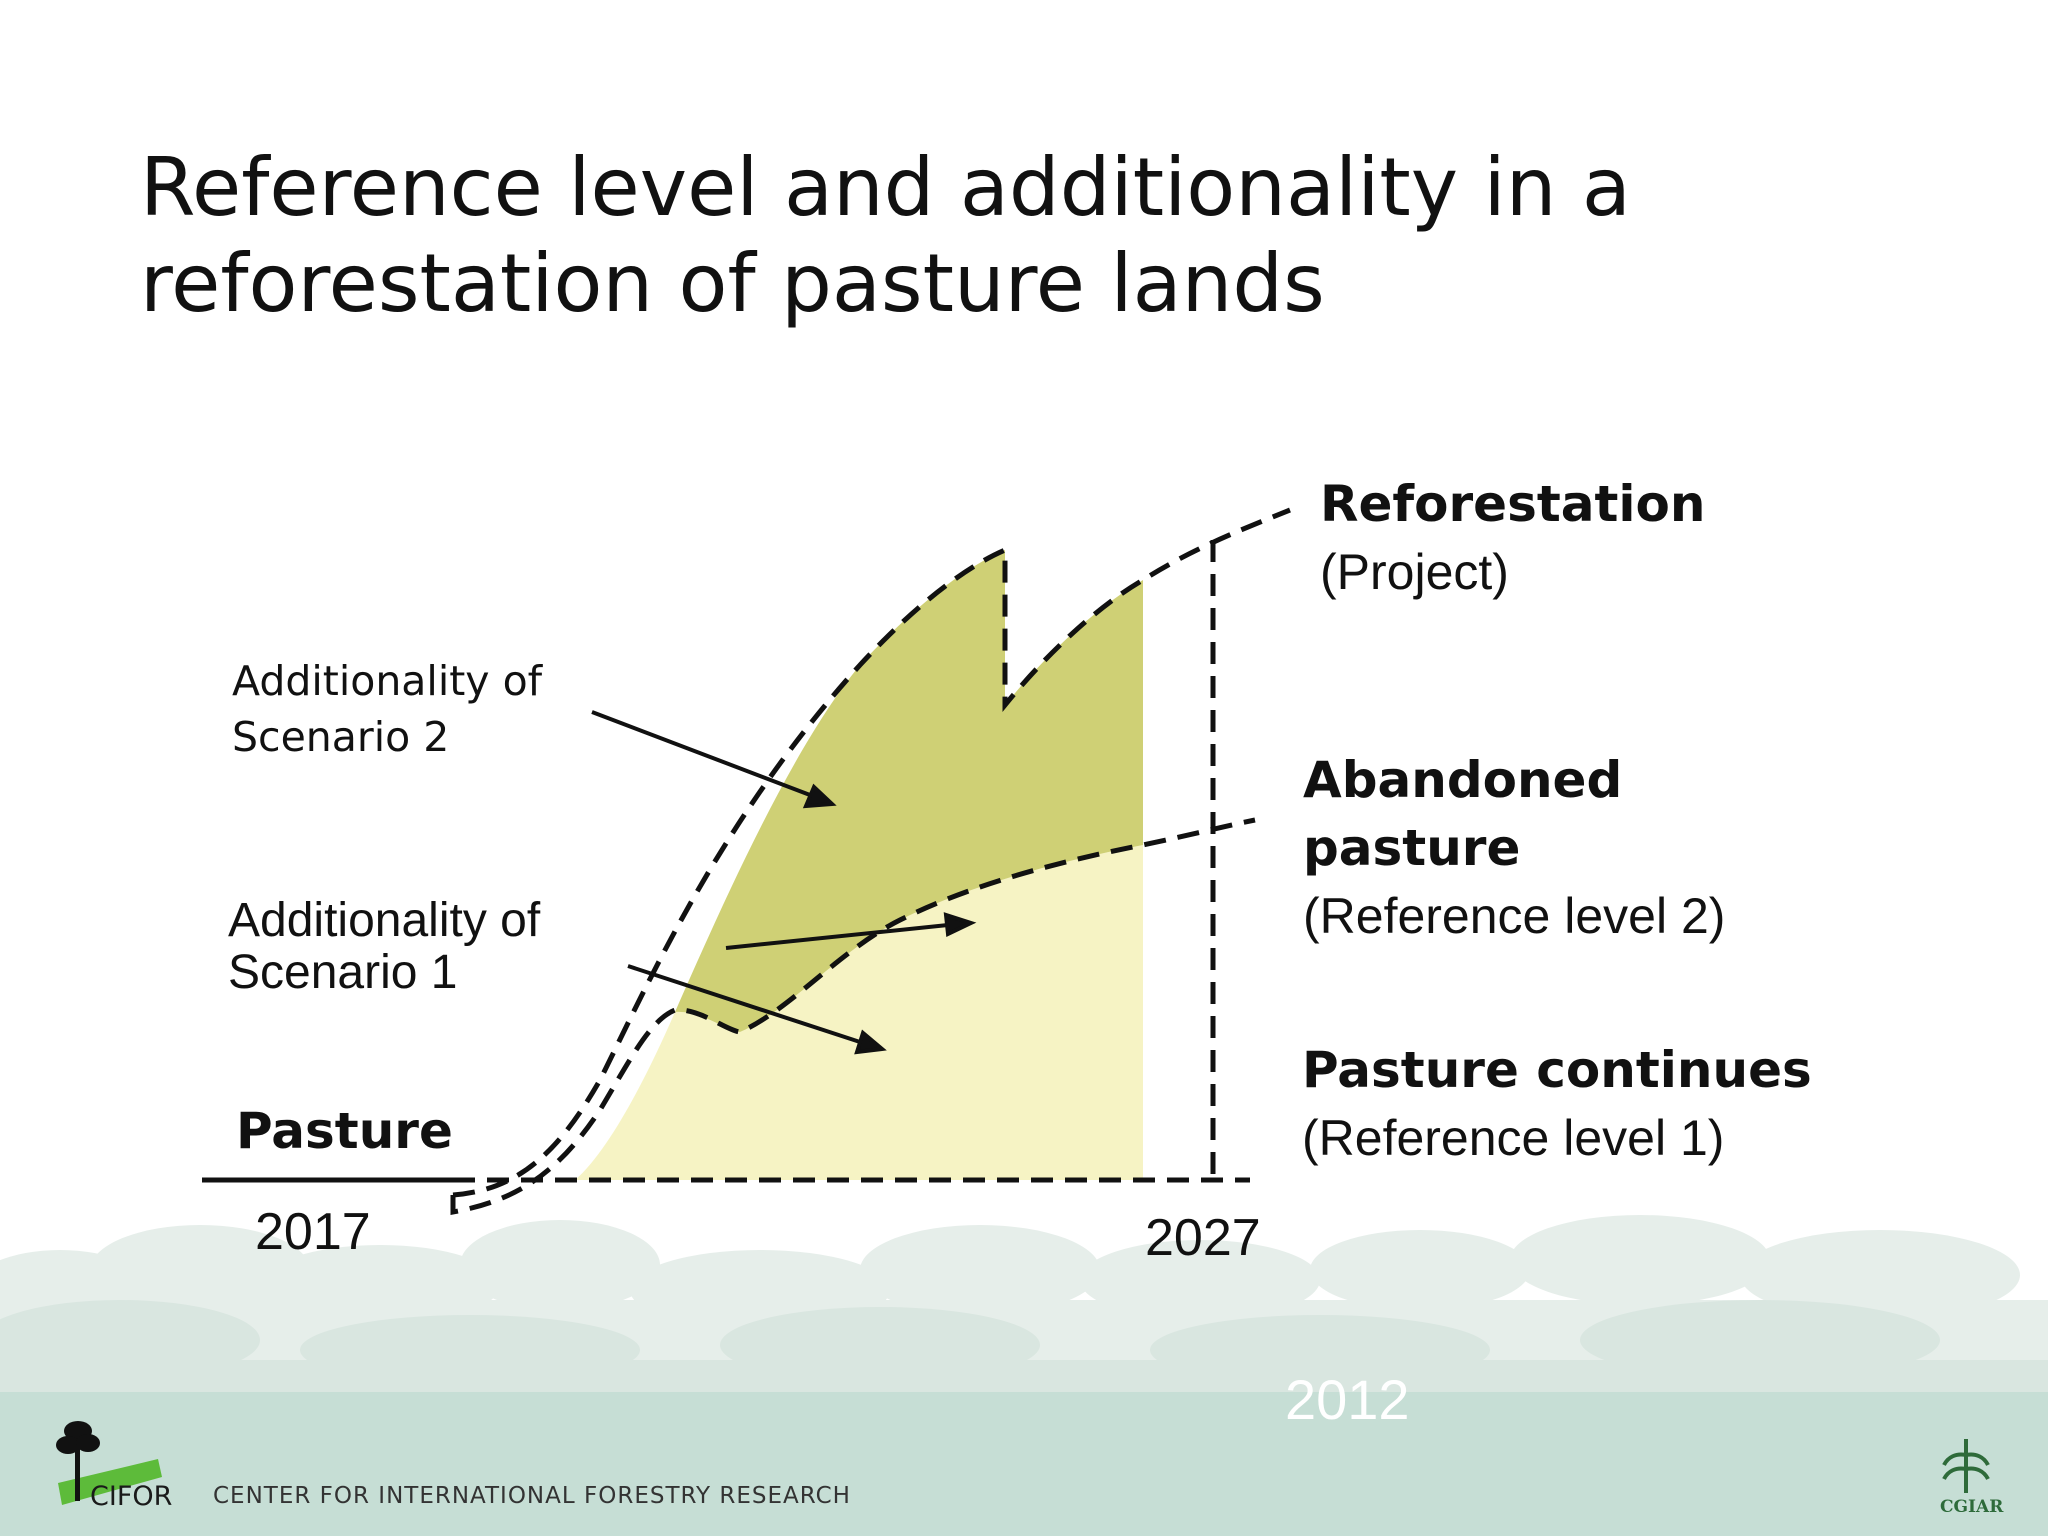 This screenshot has width=2048, height=1536. What do you see at coordinates (1414, 572) in the screenshot?
I see `reforestation-note: (Project)` at bounding box center [1414, 572].